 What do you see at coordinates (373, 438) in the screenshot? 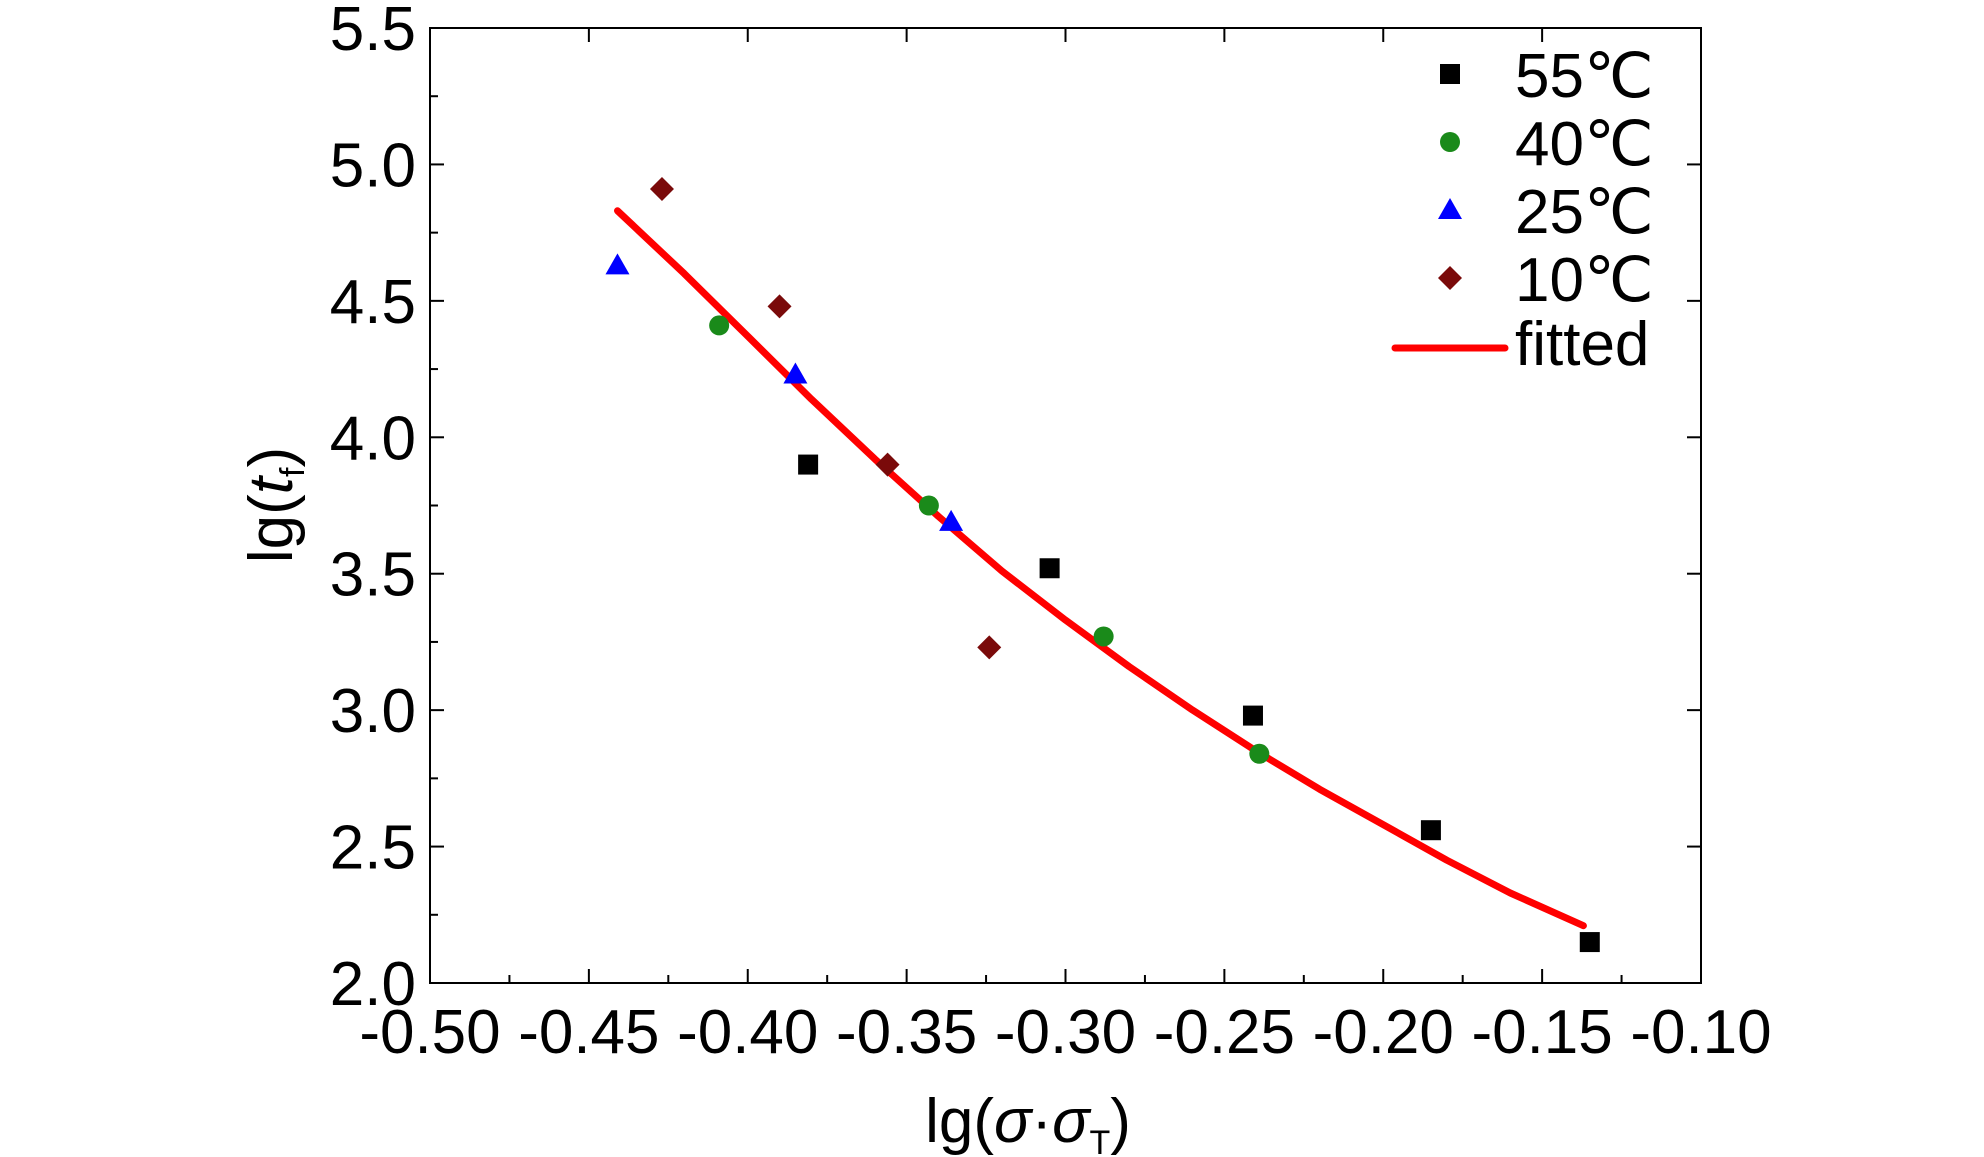
I see `y-tick-label: 4.0` at bounding box center [373, 438].